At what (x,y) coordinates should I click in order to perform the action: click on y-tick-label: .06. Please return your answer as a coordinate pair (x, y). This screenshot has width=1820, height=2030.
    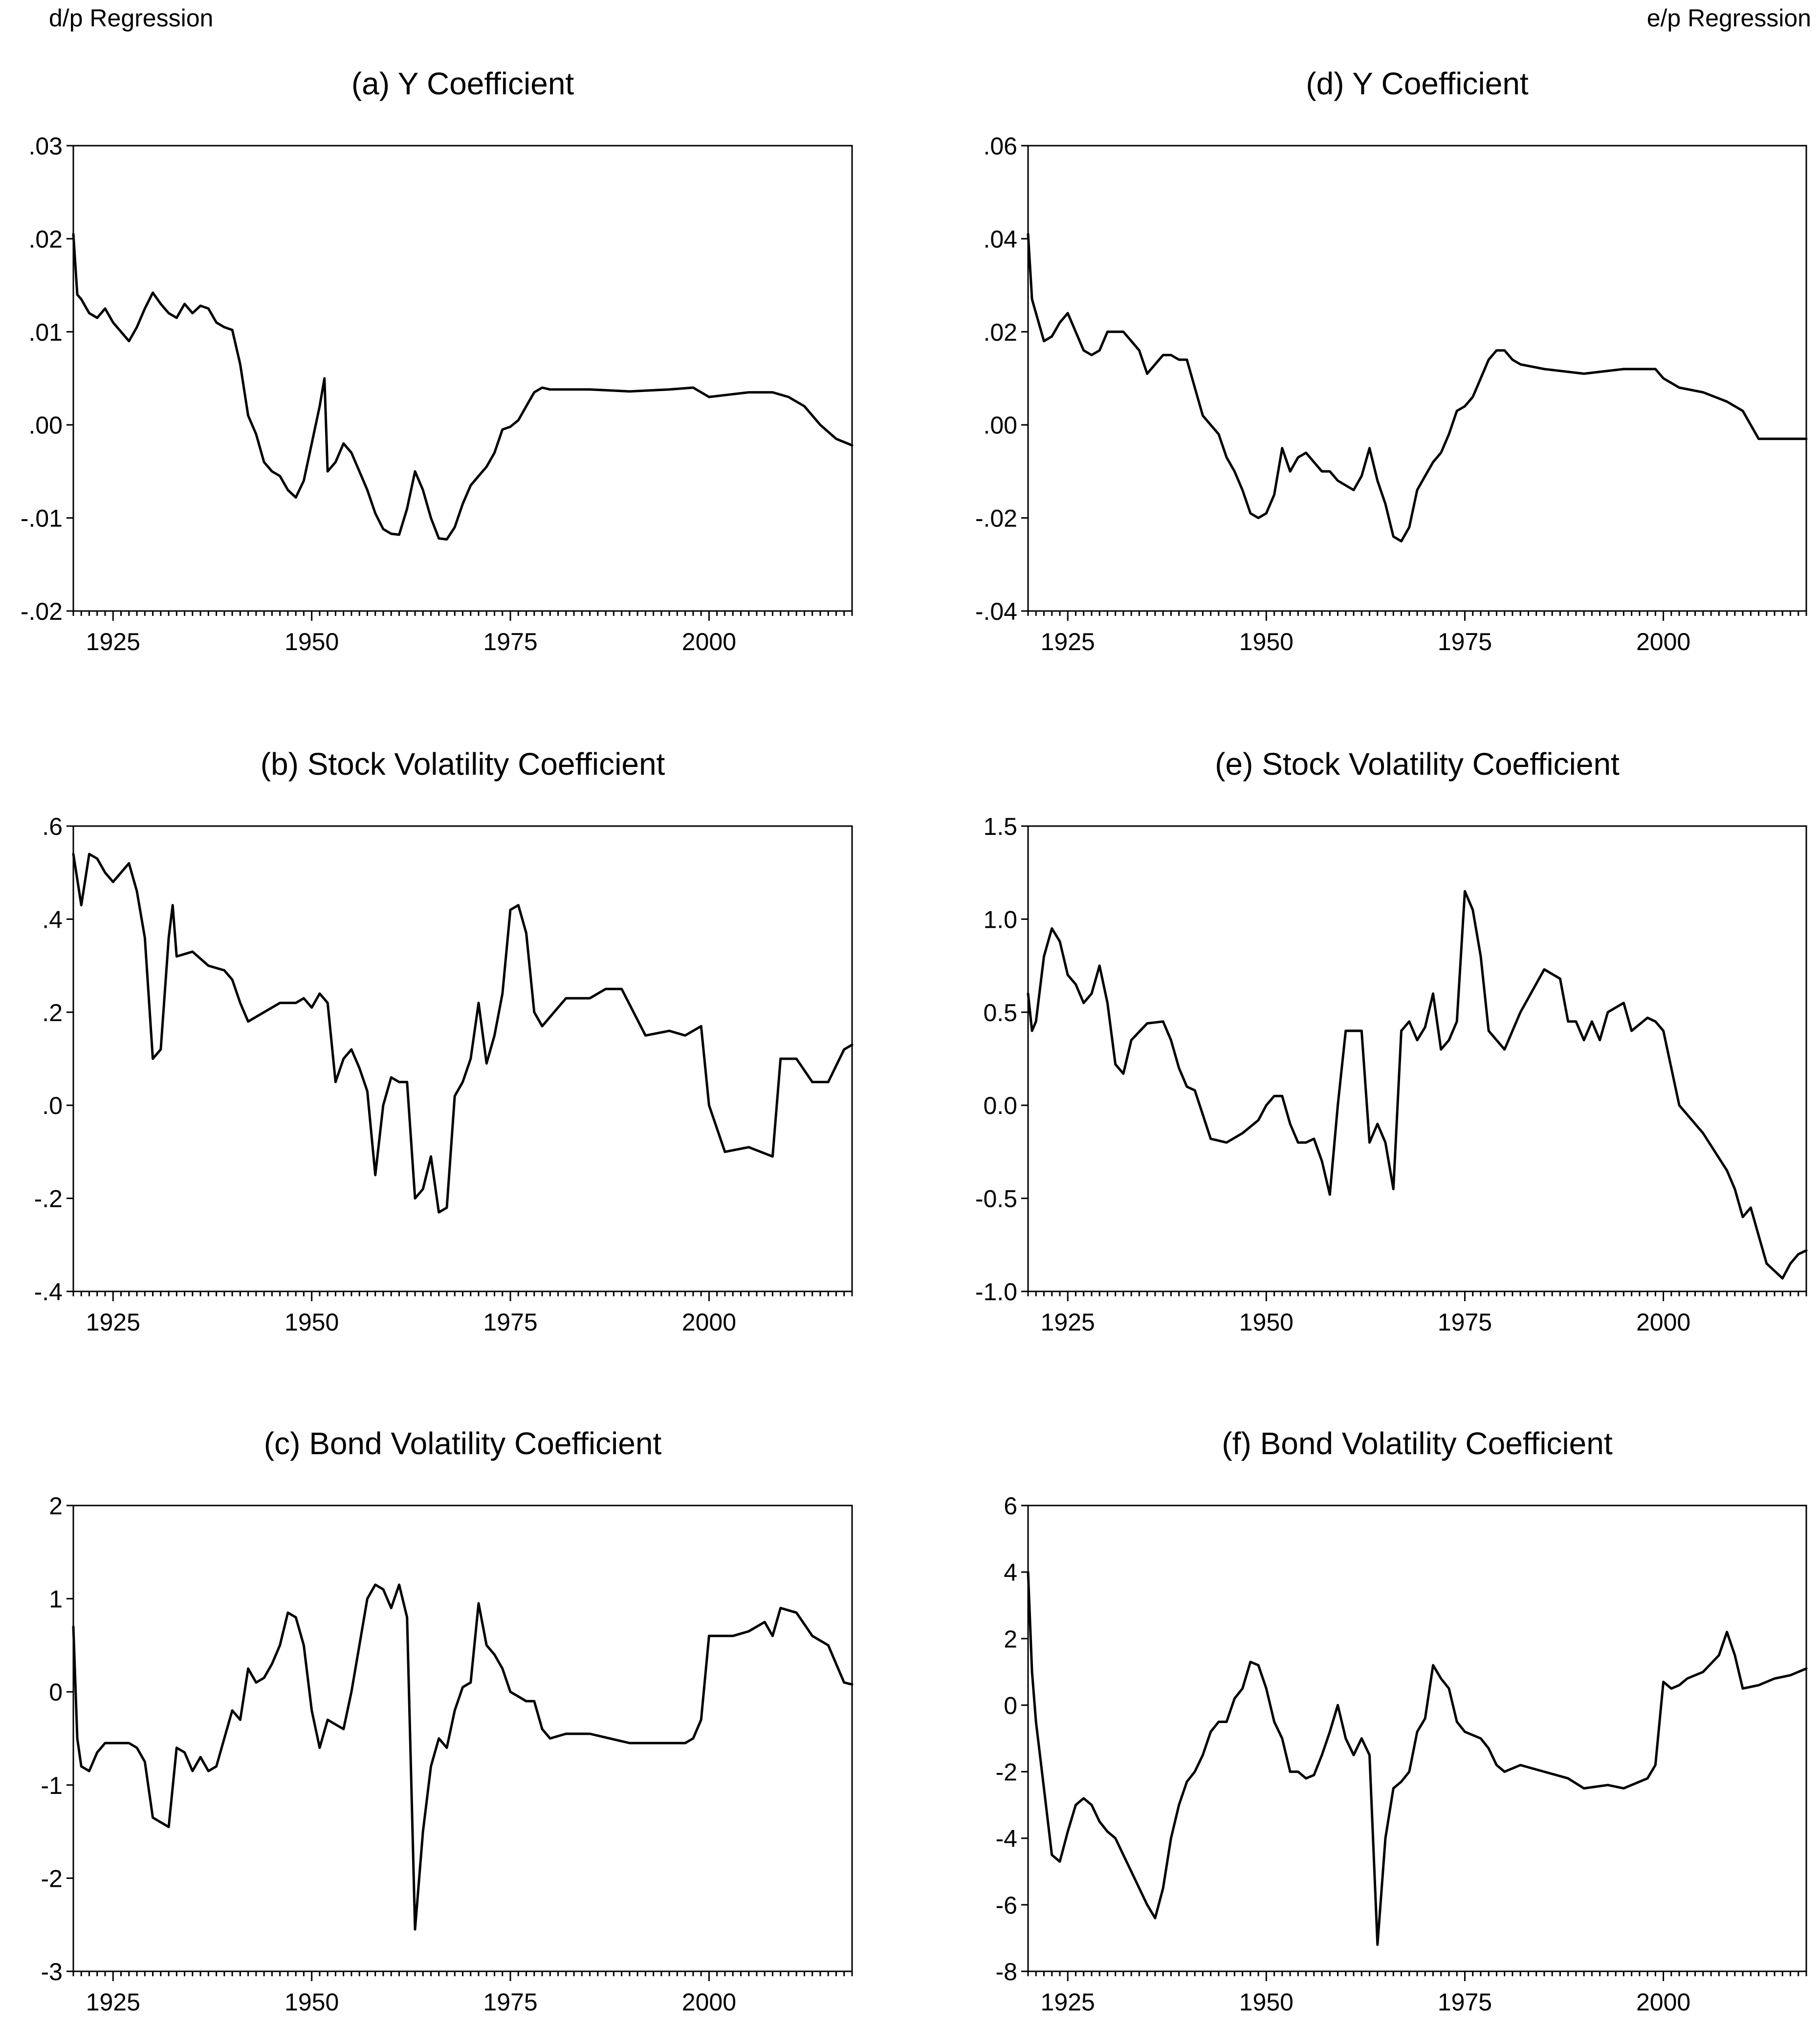
    Looking at the image, I should click on (1000, 146).